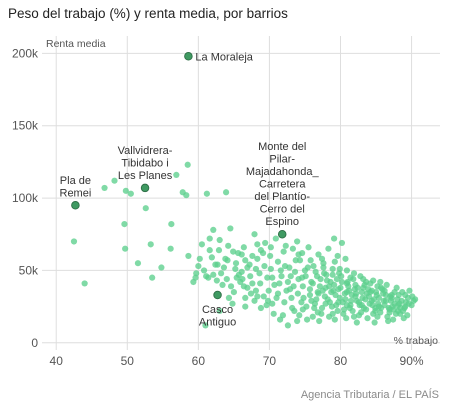 The image size is (451, 416). What do you see at coordinates (341, 361) in the screenshot?
I see `x-tick-label: 80` at bounding box center [341, 361].